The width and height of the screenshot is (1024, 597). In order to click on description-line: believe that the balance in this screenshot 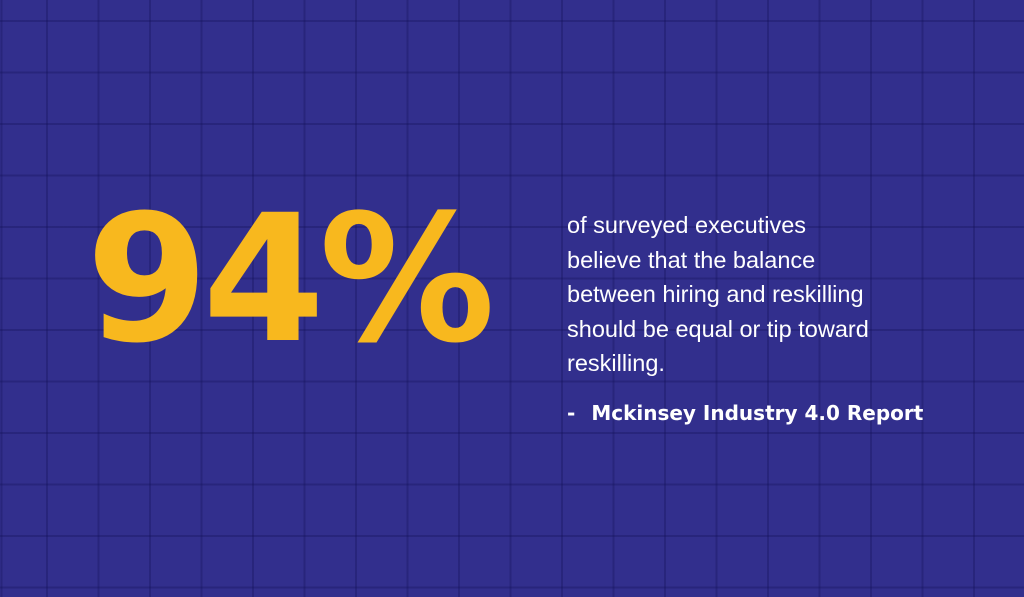, I will do `click(691, 259)`.